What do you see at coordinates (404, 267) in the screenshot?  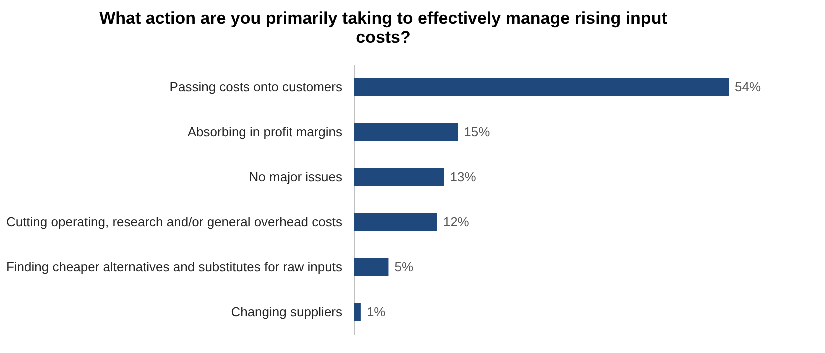 I see `data-label: 5%` at bounding box center [404, 267].